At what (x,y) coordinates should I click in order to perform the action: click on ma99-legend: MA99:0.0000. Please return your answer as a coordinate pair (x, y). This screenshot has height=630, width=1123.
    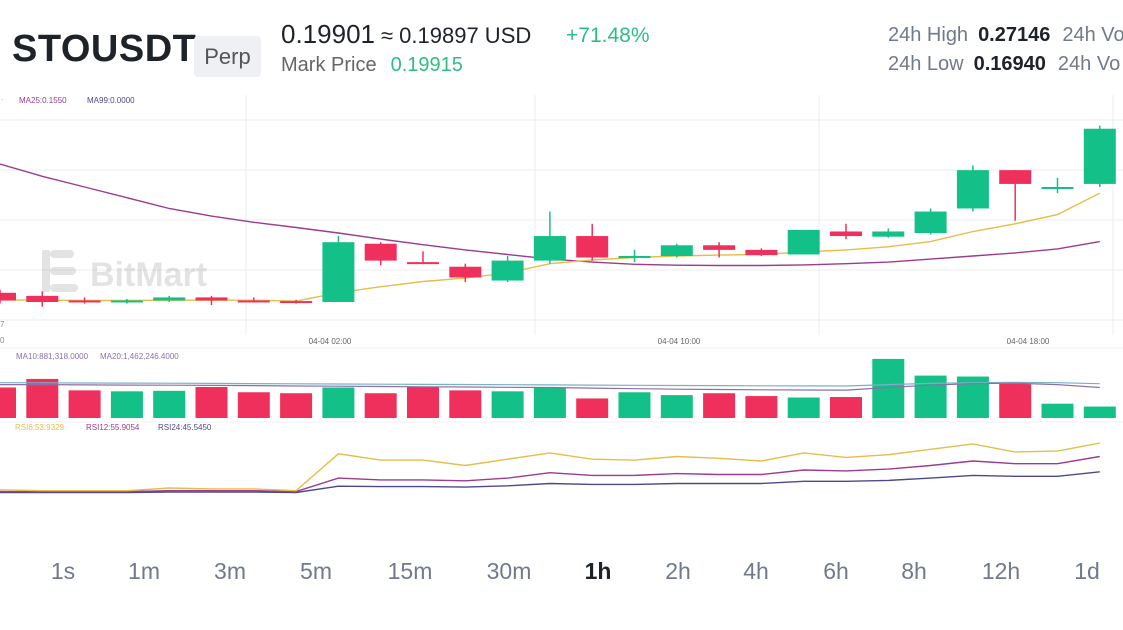
    Looking at the image, I should click on (111, 100).